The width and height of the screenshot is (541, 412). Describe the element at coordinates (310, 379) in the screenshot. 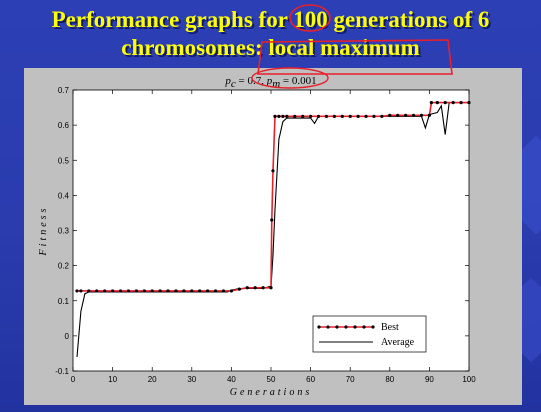

I see `x-tick-label: 60` at that location.